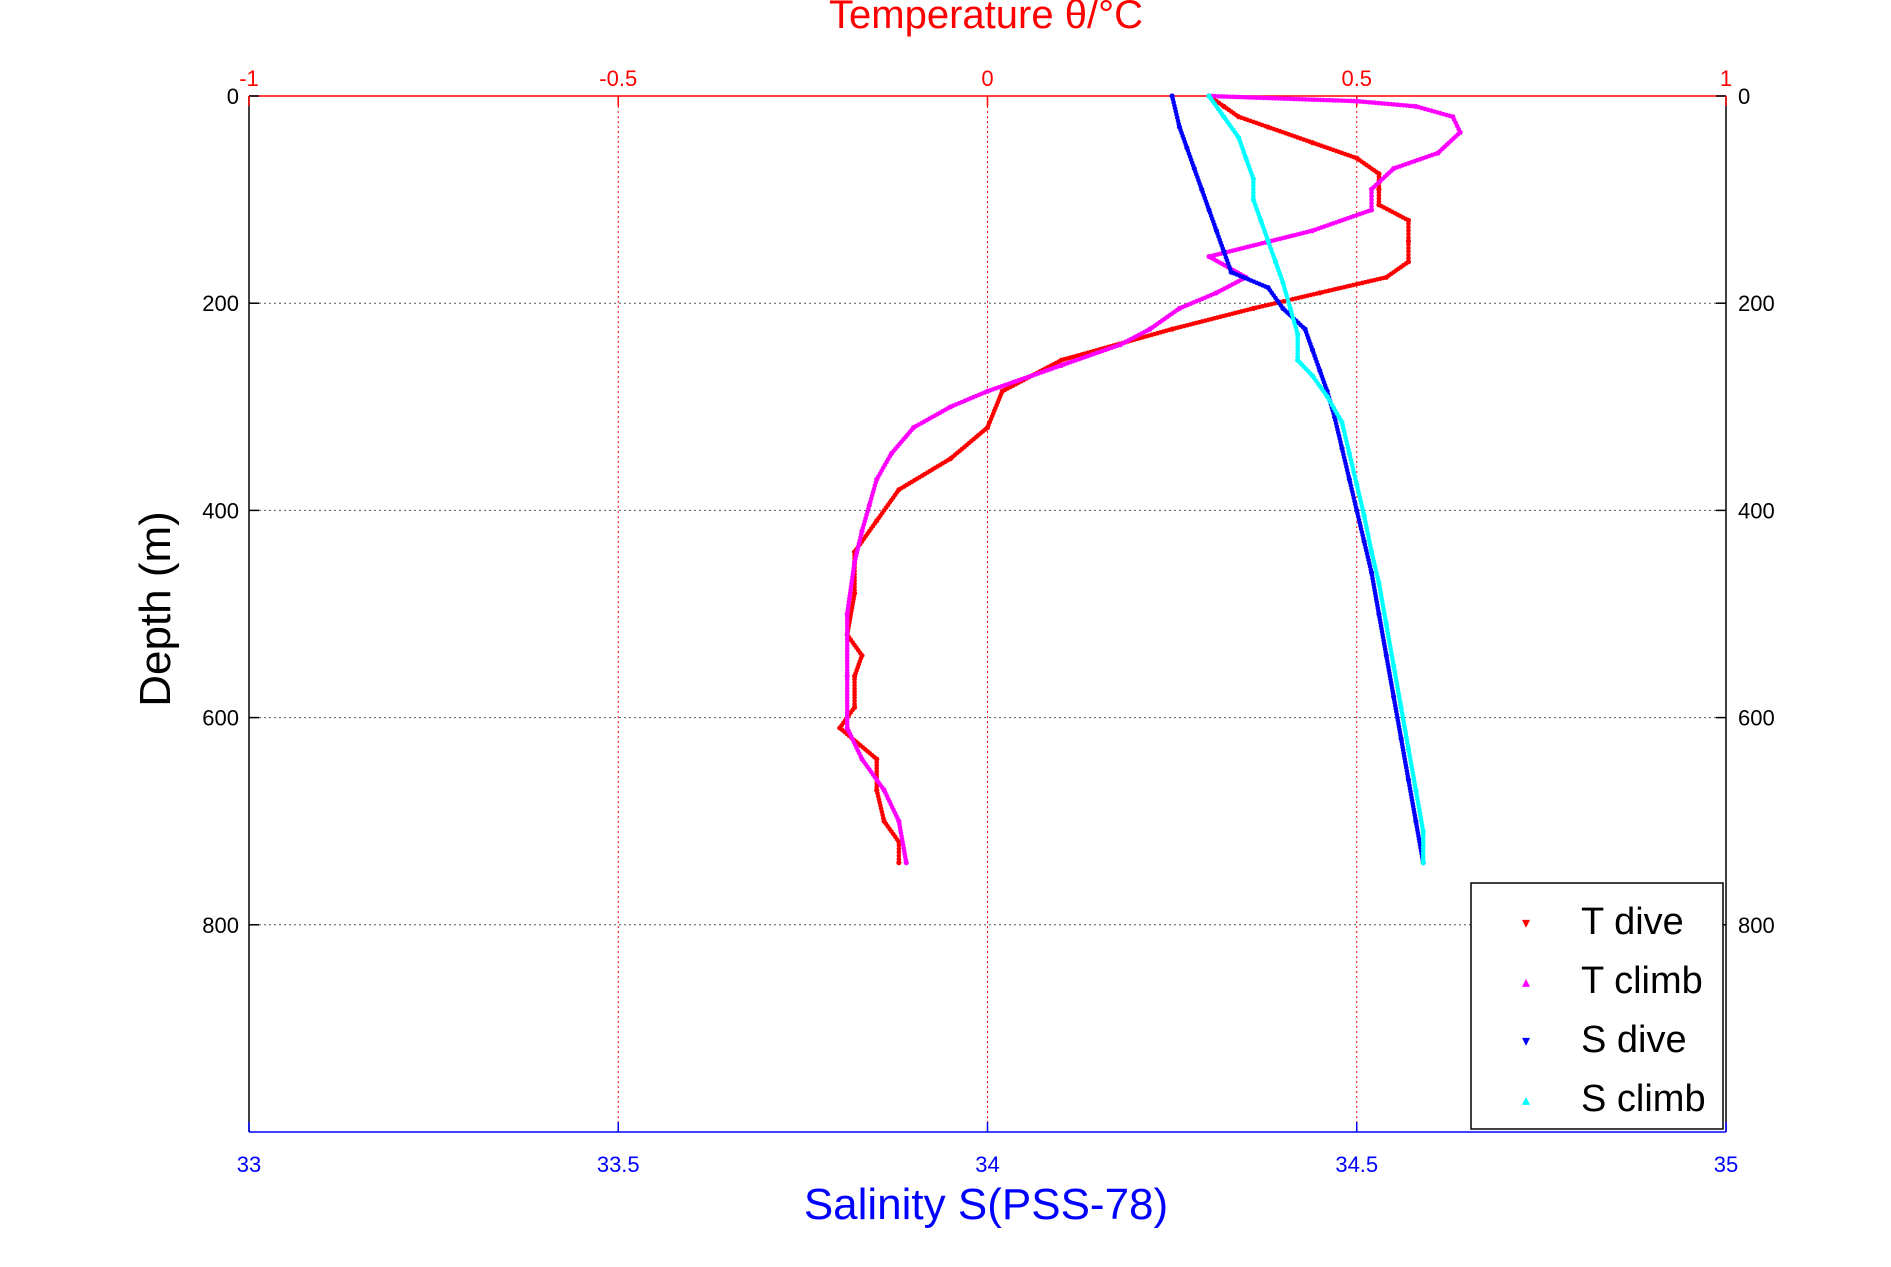 The image size is (1891, 1267). I want to click on legend-label-s-climb: S climb, so click(1643, 1099).